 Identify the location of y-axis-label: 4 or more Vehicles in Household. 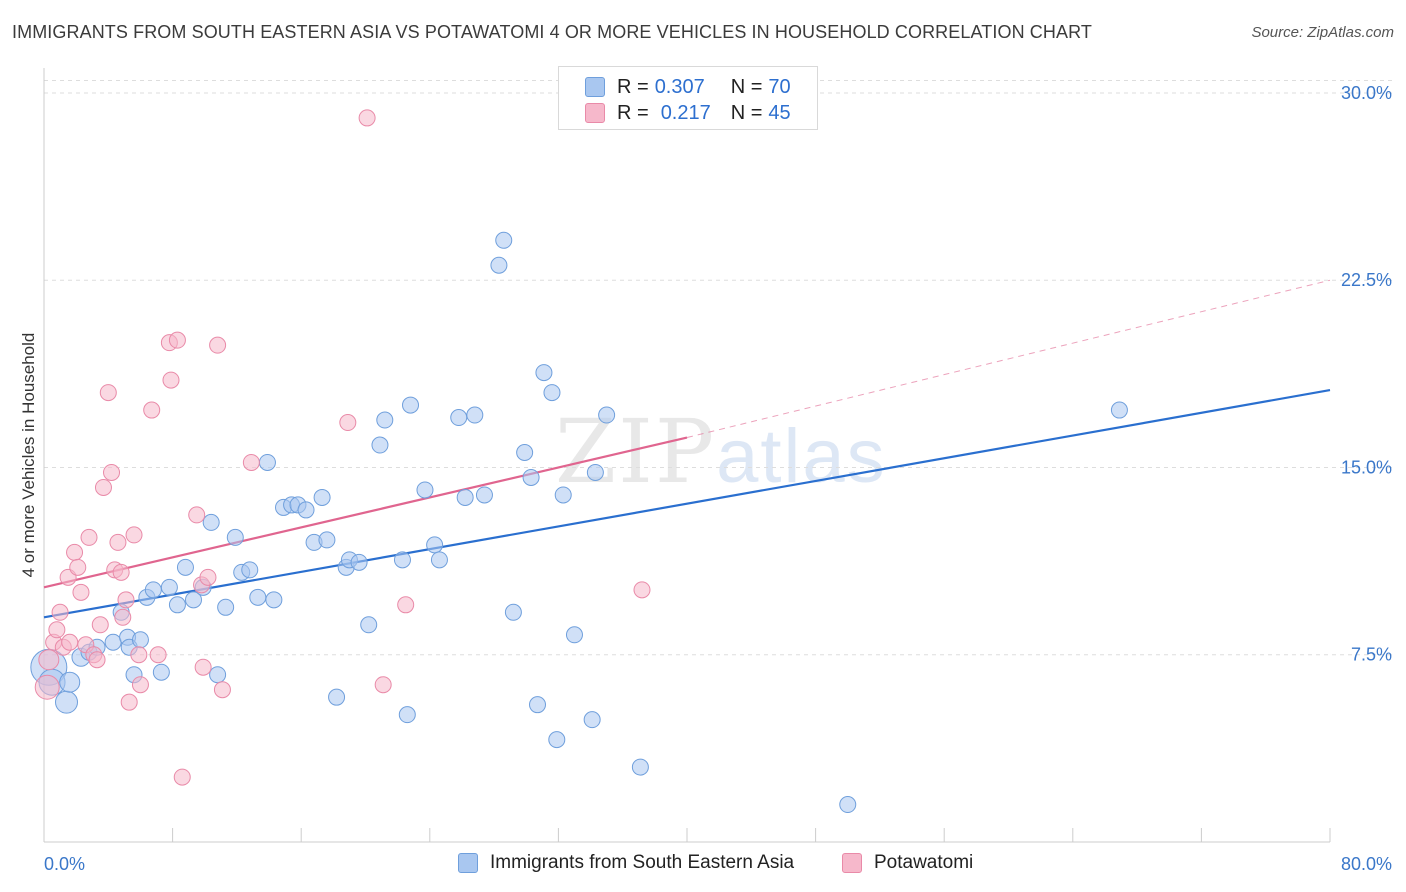
(28, 455).